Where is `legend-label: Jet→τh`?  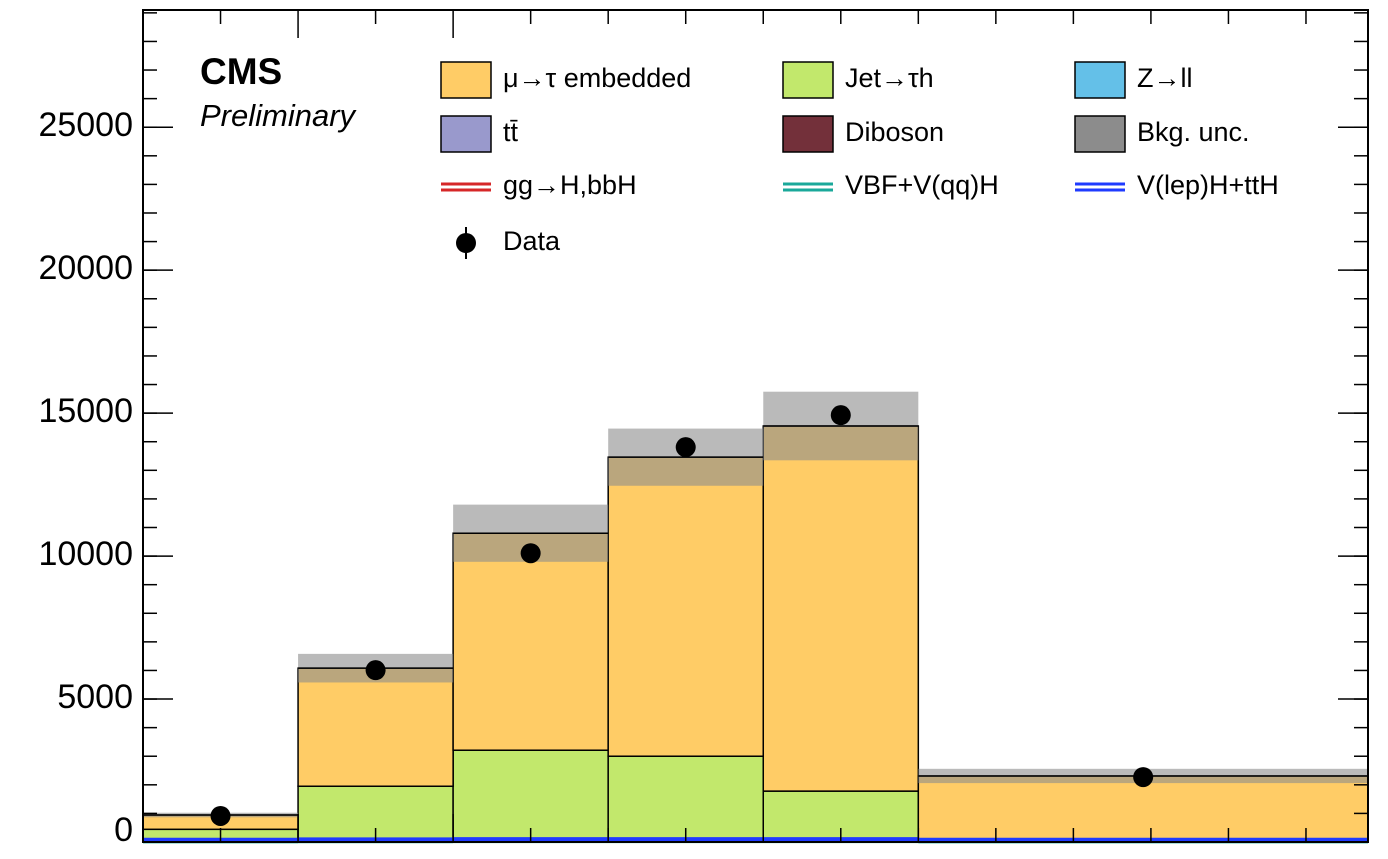
legend-label: Jet→τh is located at coordinates (889, 78).